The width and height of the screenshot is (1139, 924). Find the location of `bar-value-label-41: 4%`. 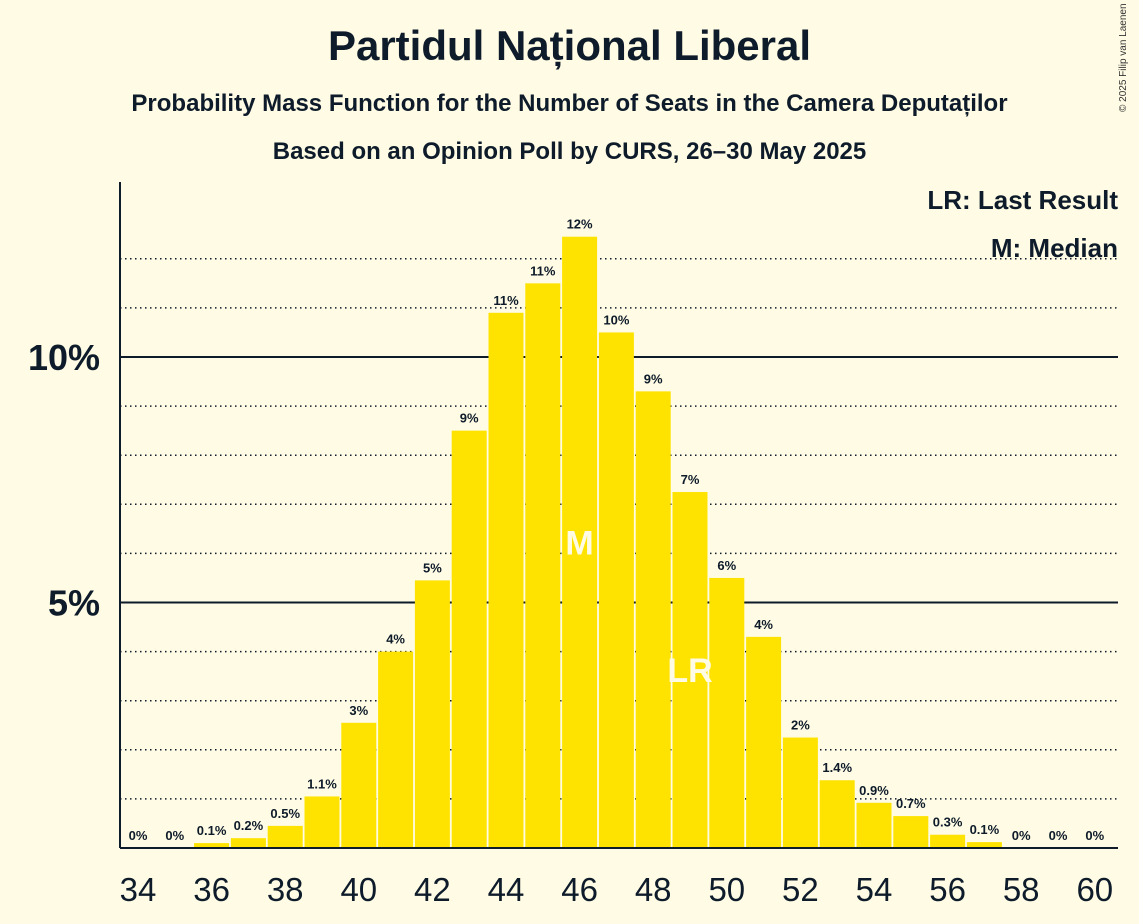

bar-value-label-41: 4% is located at coordinates (395, 639).